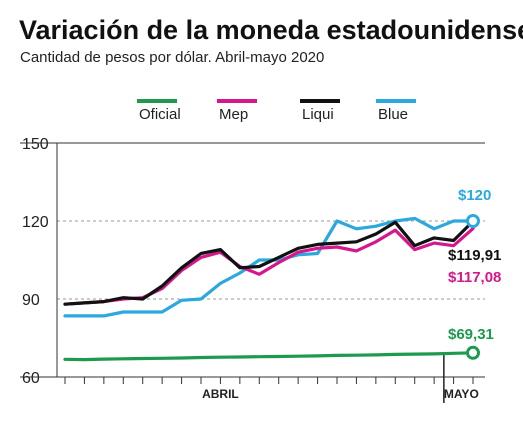 This screenshot has width=523, height=438. Describe the element at coordinates (461, 394) in the screenshot. I see `month-label-mayo: MAYO` at that location.